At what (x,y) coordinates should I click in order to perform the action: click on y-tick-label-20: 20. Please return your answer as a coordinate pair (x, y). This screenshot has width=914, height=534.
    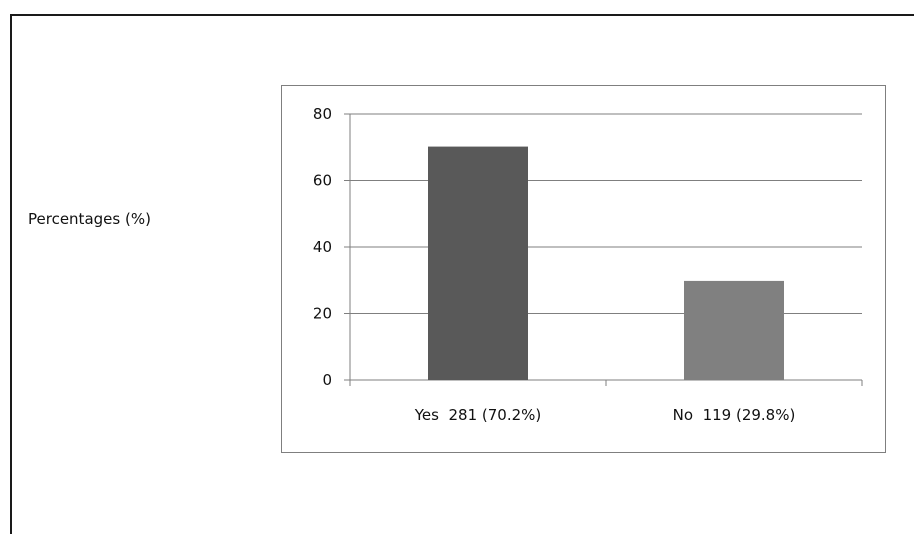
    Looking at the image, I should click on (322, 314).